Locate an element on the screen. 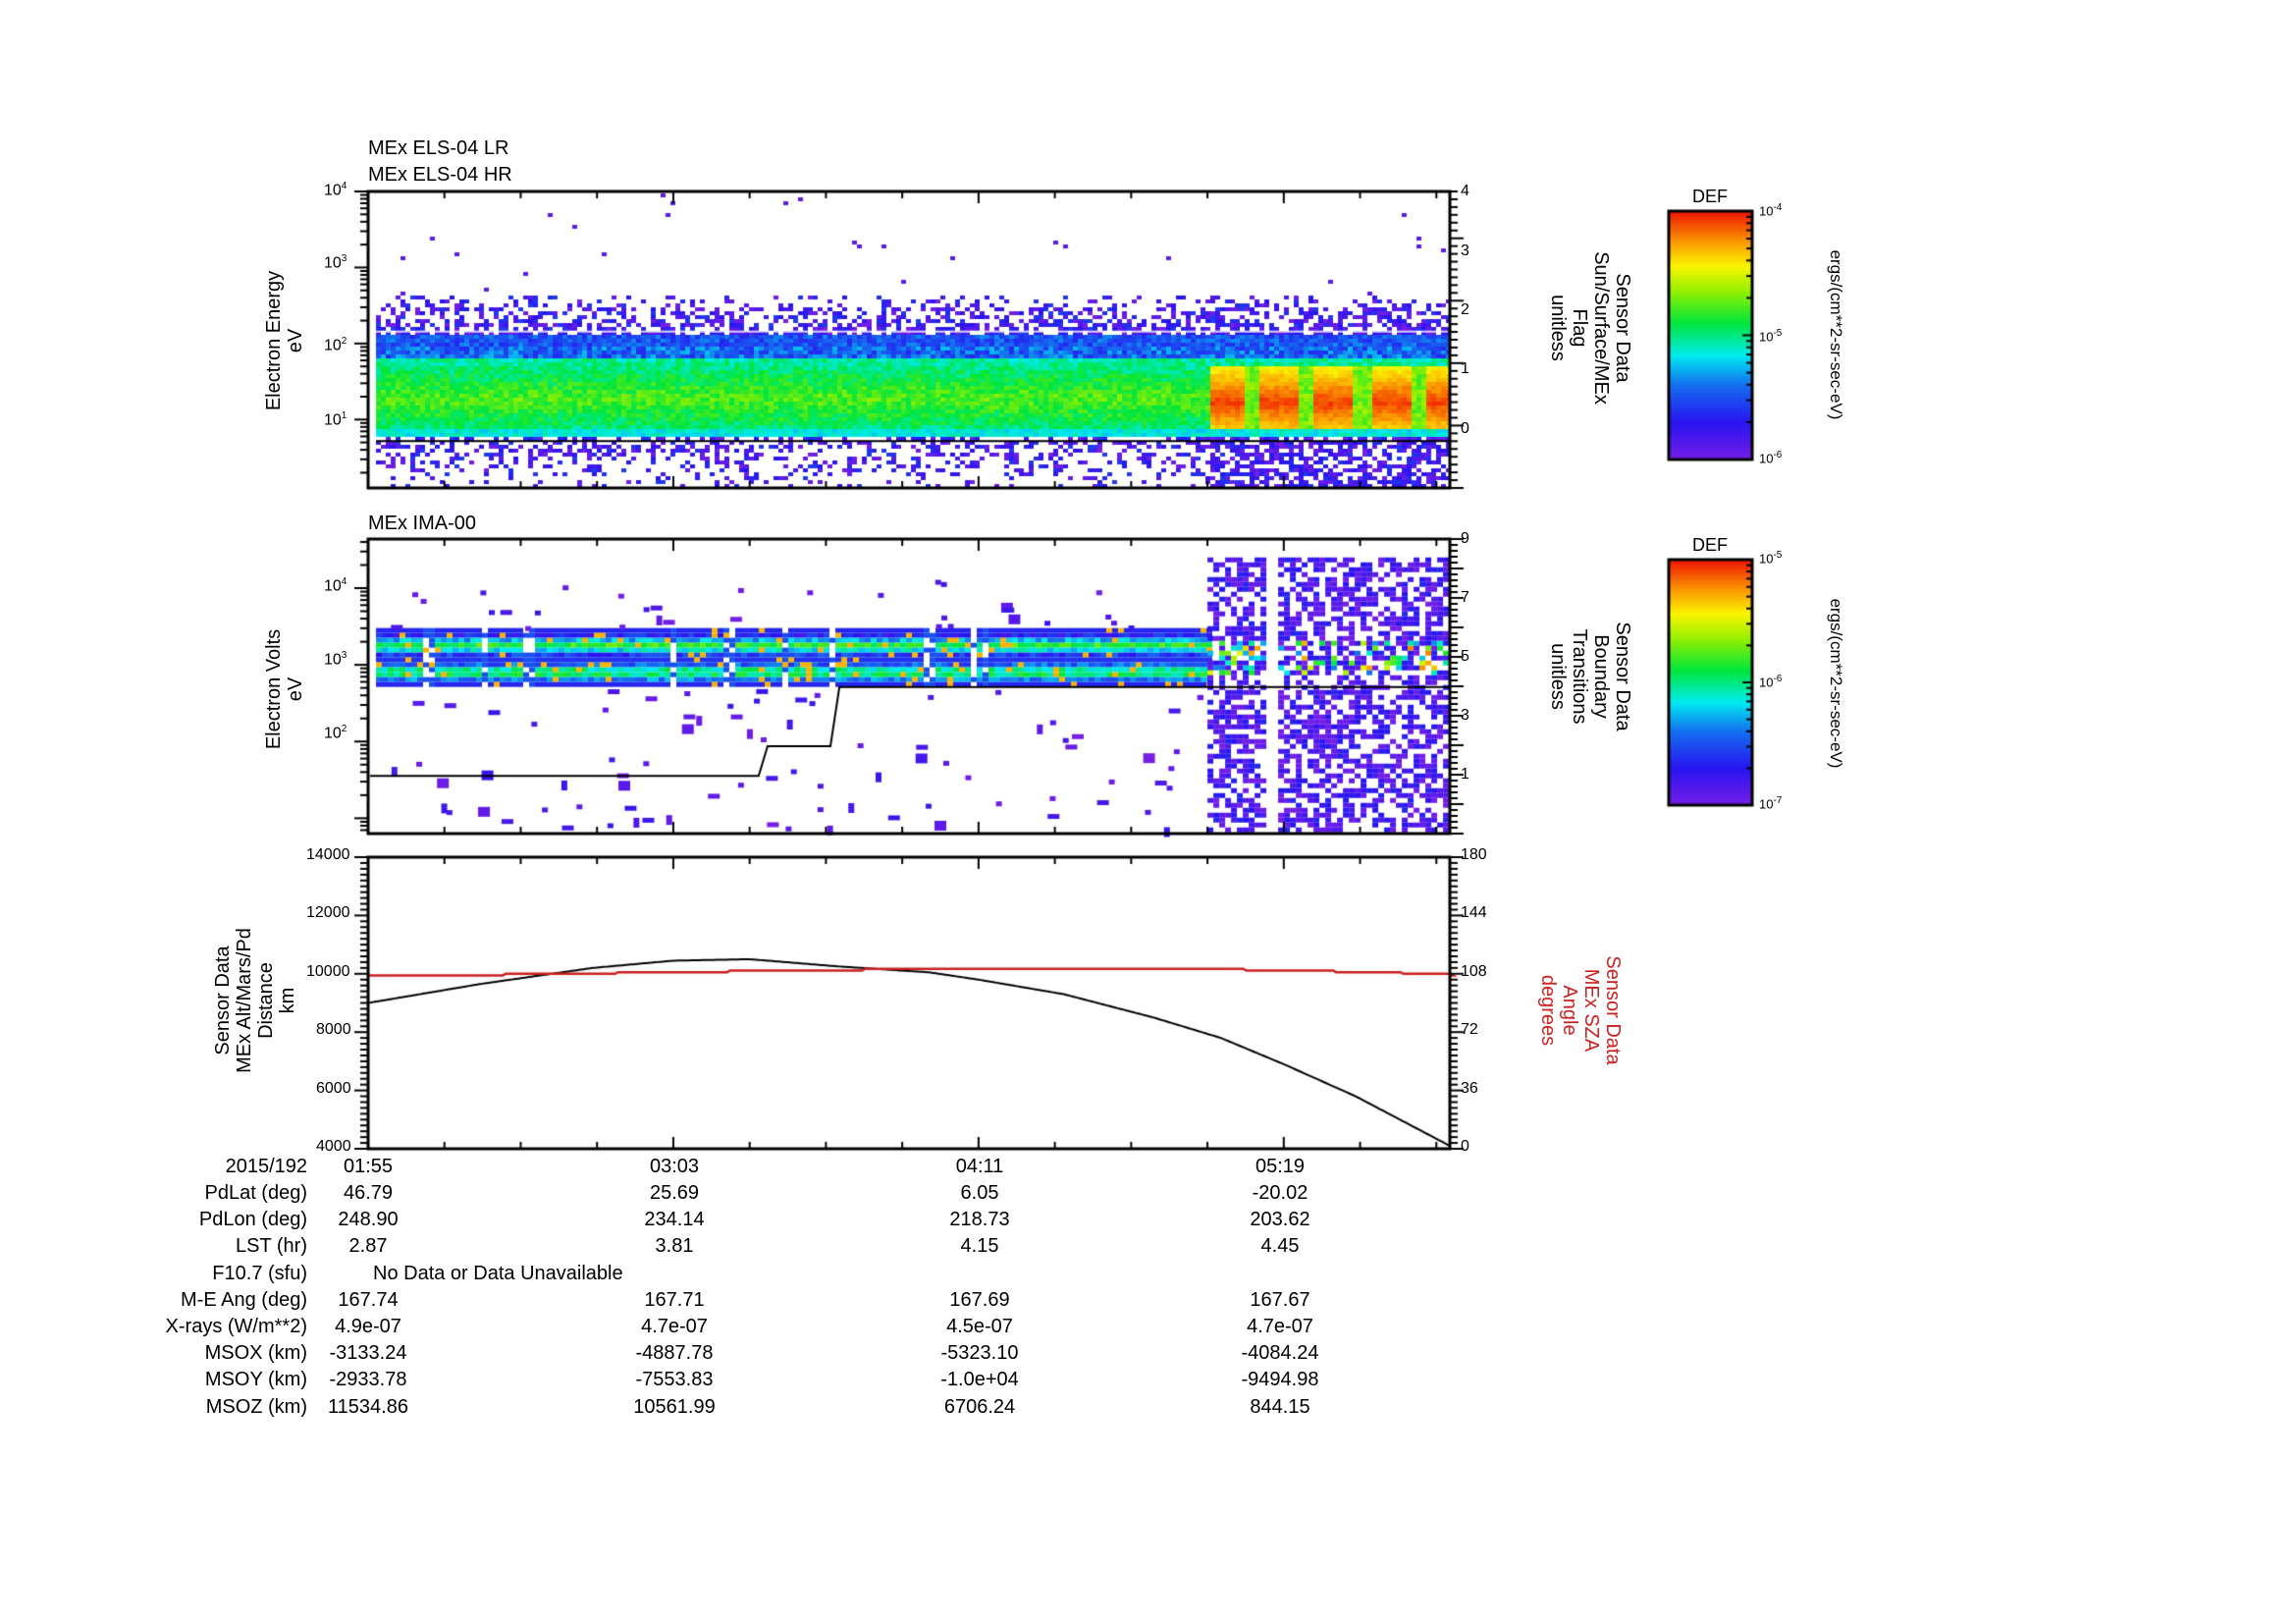 This screenshot has width=2296, height=1623. ephemeris-cell: -20.02 is located at coordinates (1280, 1193).